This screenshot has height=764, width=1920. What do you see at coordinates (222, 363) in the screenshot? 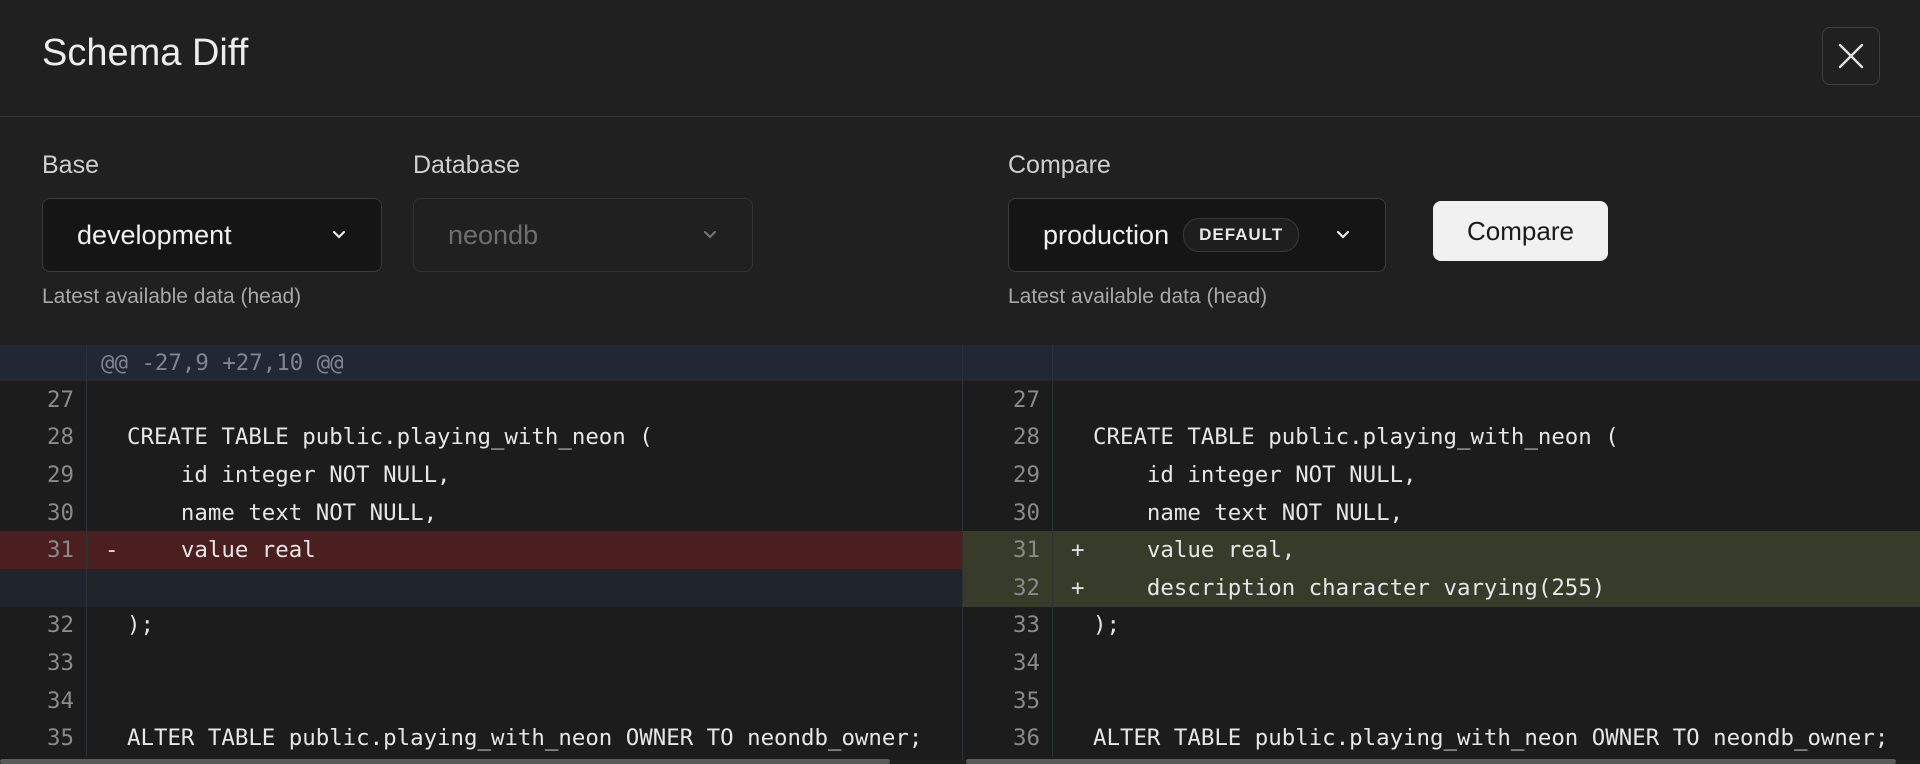
I see `hunk-header: @@ -27,9 +27,10 @@` at bounding box center [222, 363].